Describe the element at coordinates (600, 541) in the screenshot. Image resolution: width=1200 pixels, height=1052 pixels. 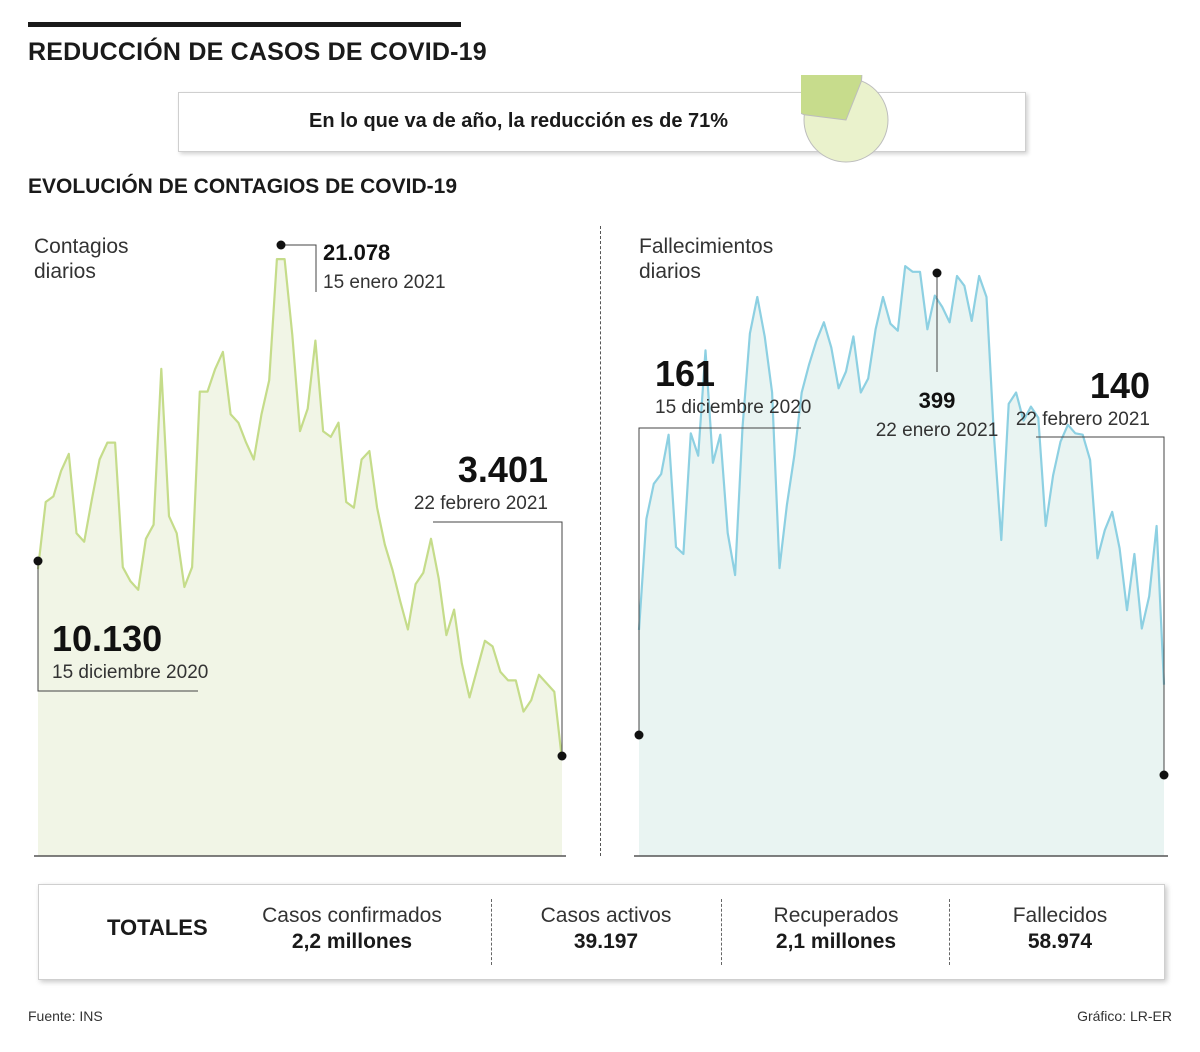
I see `panel-divider` at that location.